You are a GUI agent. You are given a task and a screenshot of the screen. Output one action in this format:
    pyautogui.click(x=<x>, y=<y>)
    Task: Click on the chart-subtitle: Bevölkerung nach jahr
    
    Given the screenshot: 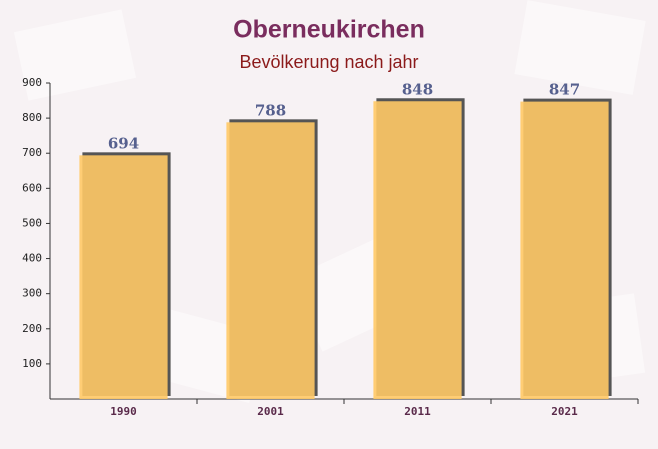 What is the action you would take?
    pyautogui.click(x=328, y=62)
    